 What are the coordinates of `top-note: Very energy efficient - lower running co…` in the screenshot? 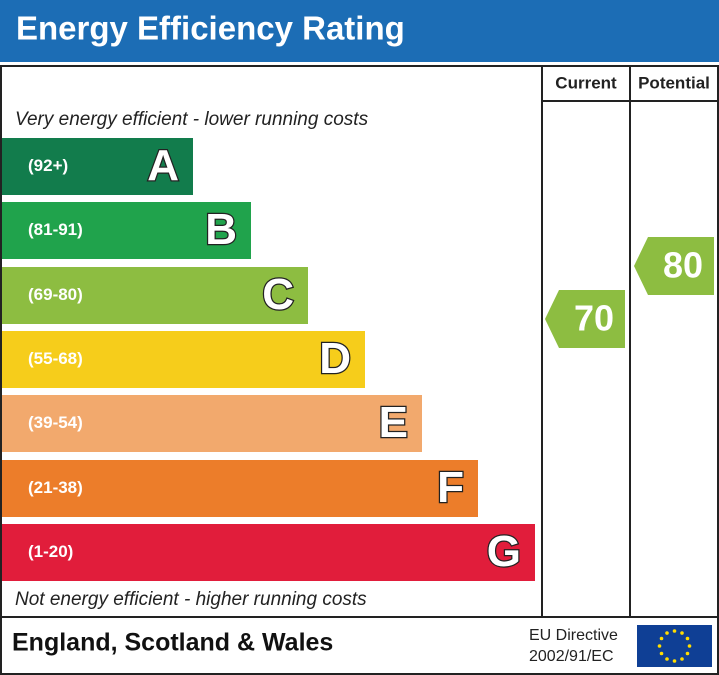 It's located at (192, 119).